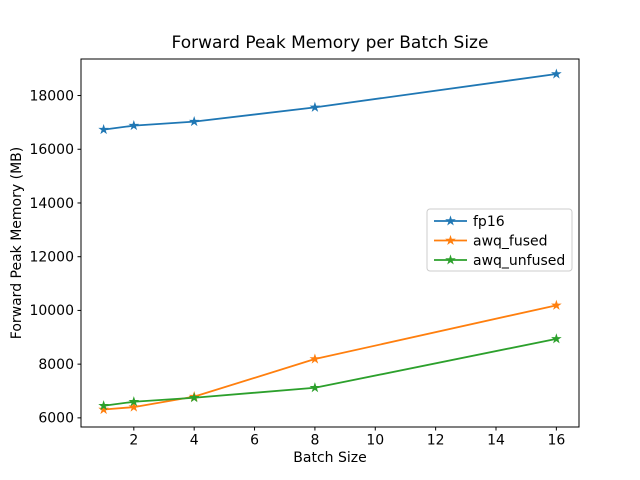 This screenshot has width=640, height=480. What do you see at coordinates (329, 458) in the screenshot?
I see `x-axis-label: Batch Size` at bounding box center [329, 458].